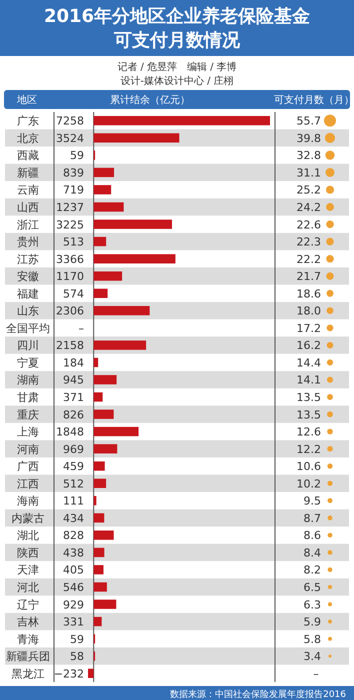  What do you see at coordinates (308, 190) in the screenshot?
I see `data-label: 25.2` at bounding box center [308, 190].